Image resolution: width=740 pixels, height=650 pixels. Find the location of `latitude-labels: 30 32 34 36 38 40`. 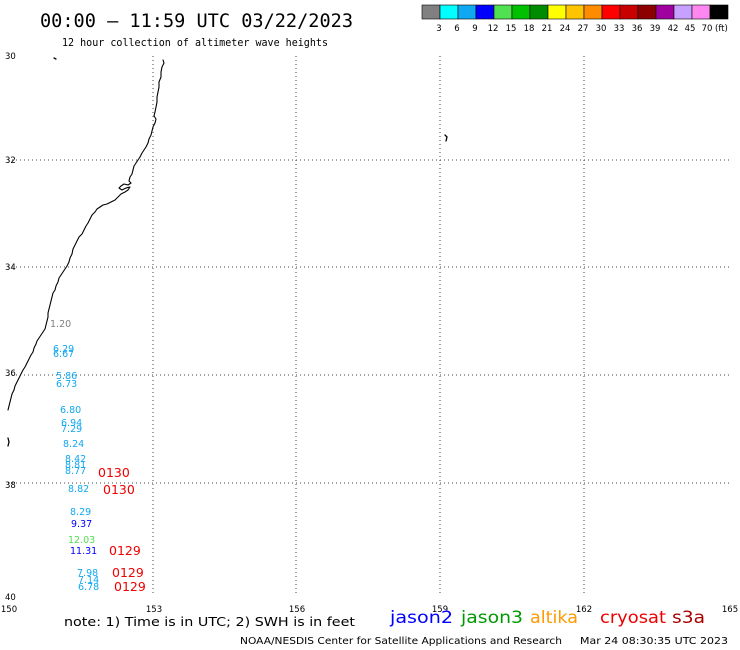

latitude-labels: 30 32 34 36 38 40 is located at coordinates (10, 327).